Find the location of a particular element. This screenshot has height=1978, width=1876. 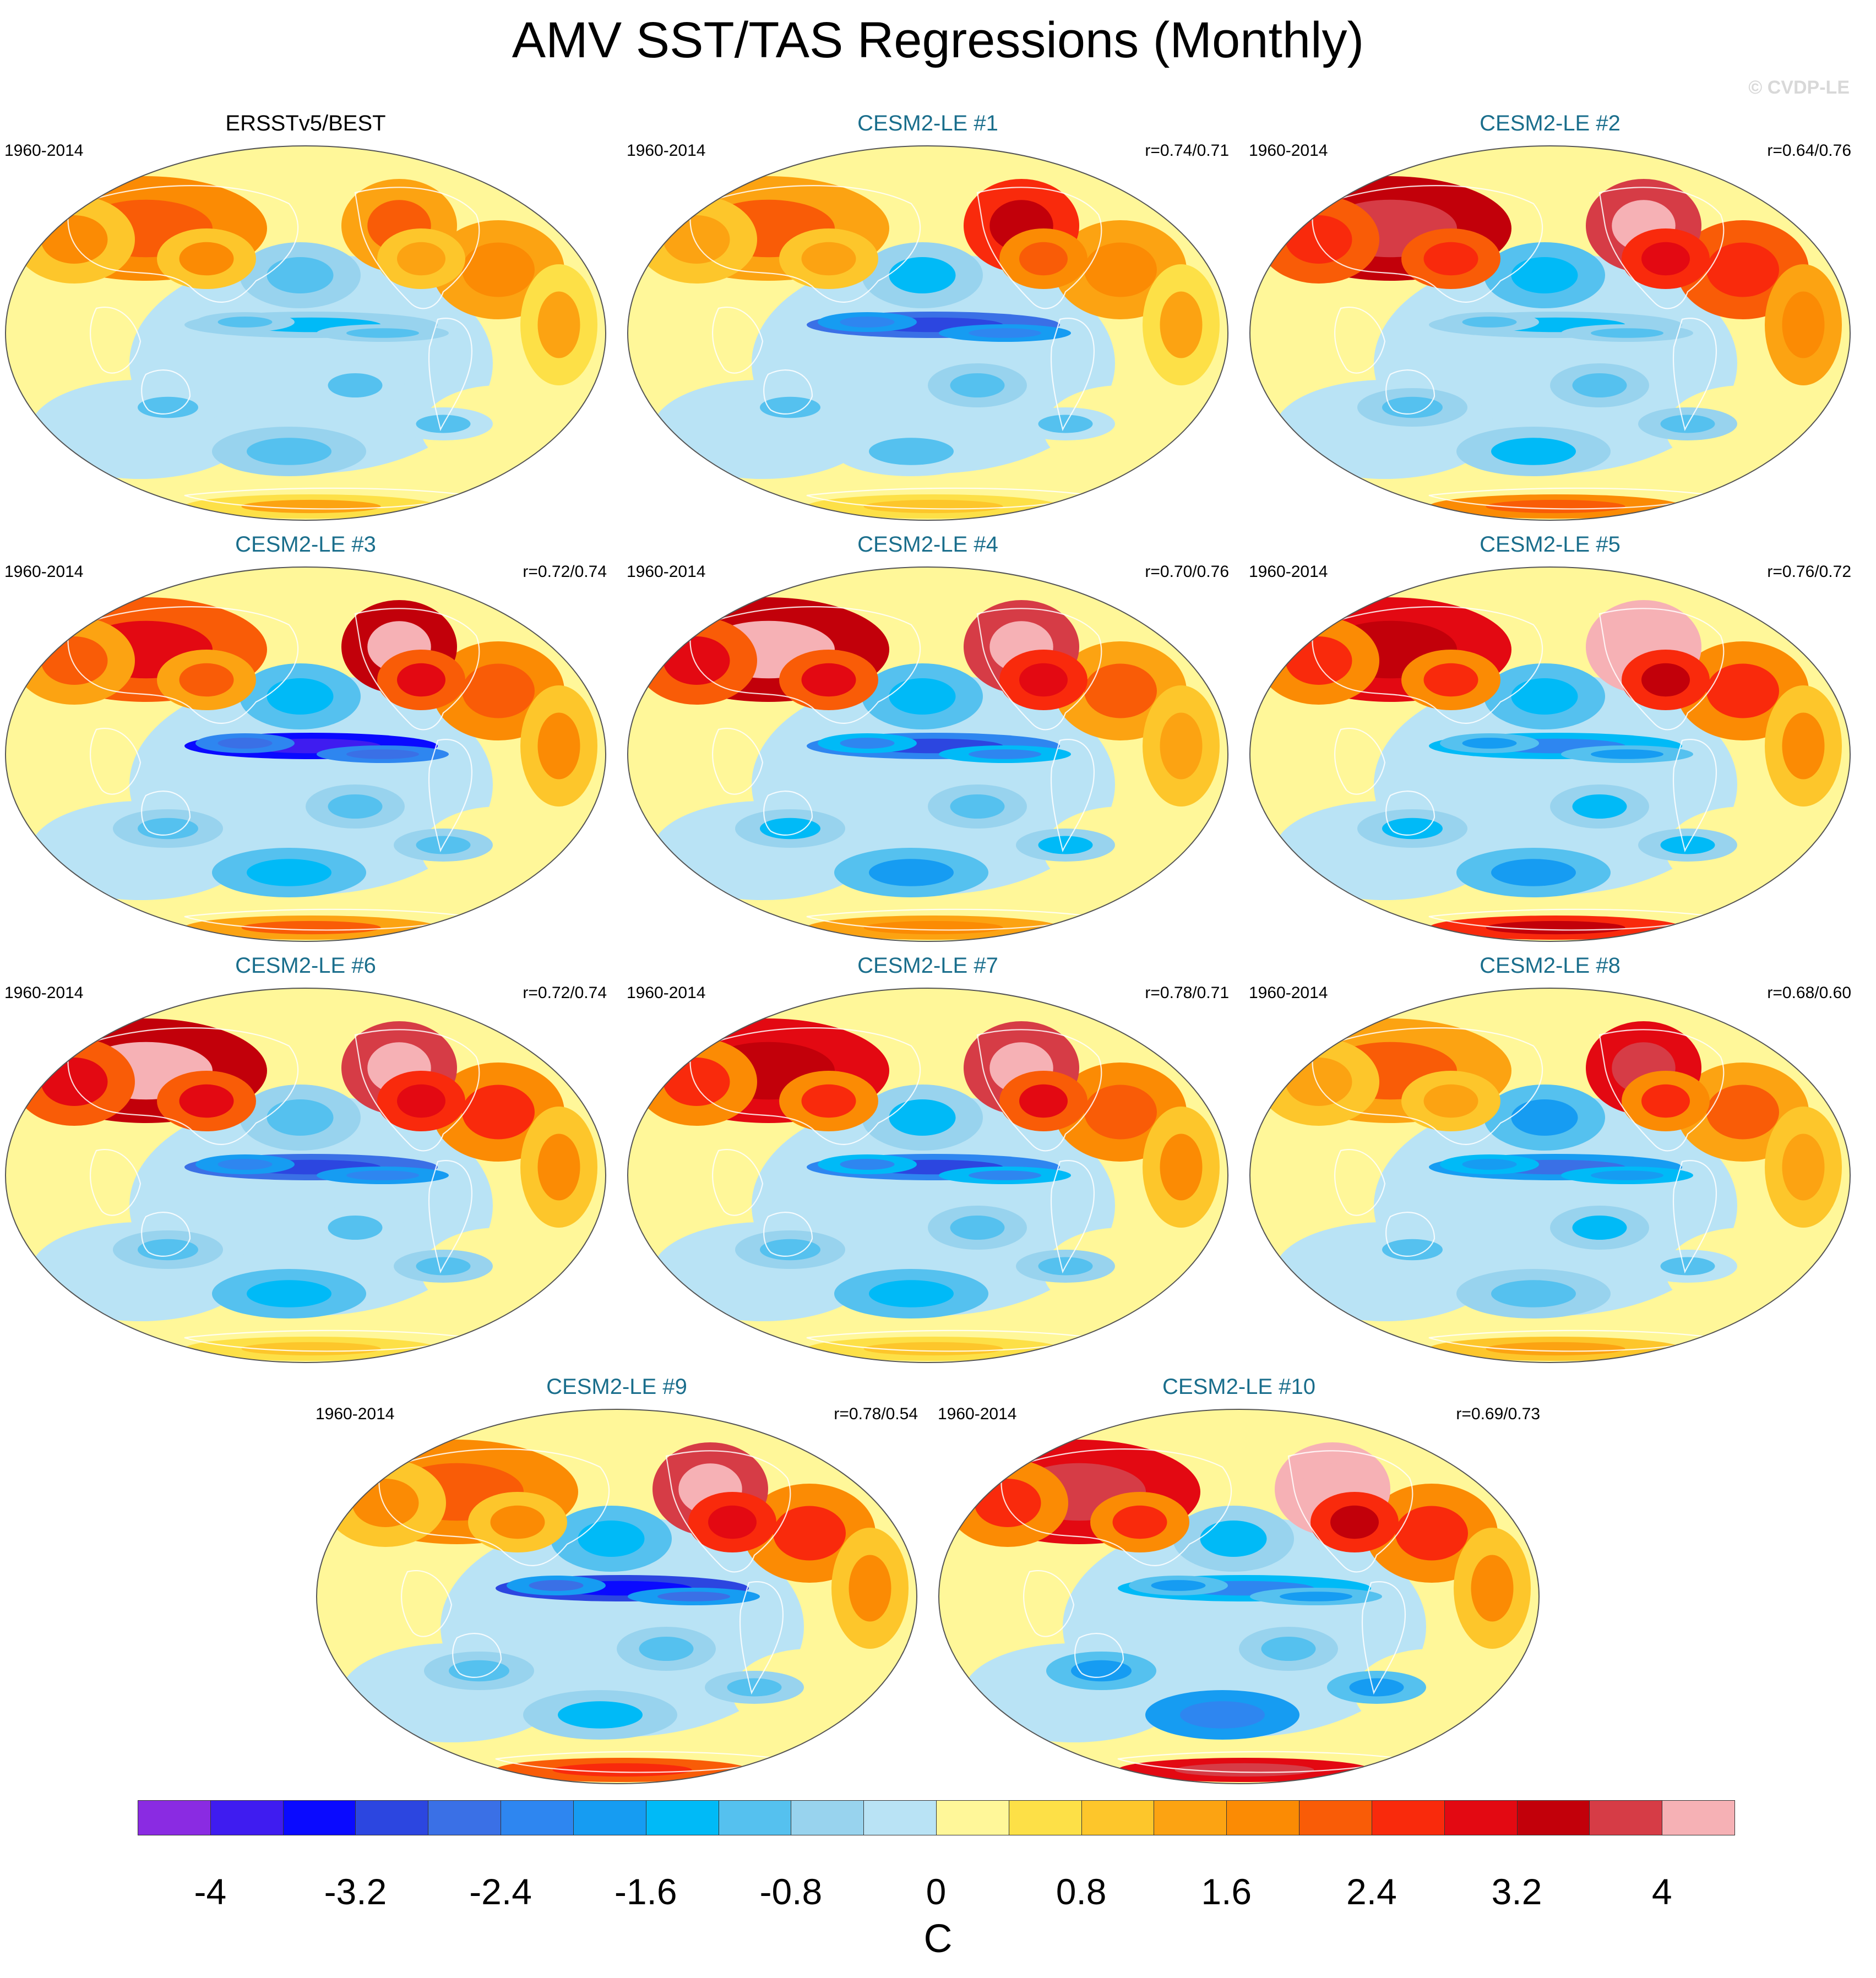

map-panel: CESM2-LE #5 1960-2014 r=0.76/0.72 is located at coordinates (1550, 740).